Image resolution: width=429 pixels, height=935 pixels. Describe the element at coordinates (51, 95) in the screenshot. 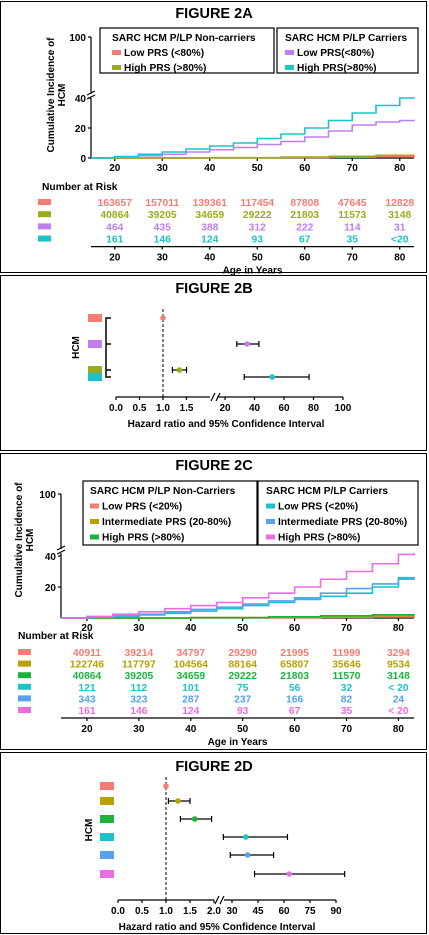

I see `y-axis-label: Cumulative Incidence of` at that location.